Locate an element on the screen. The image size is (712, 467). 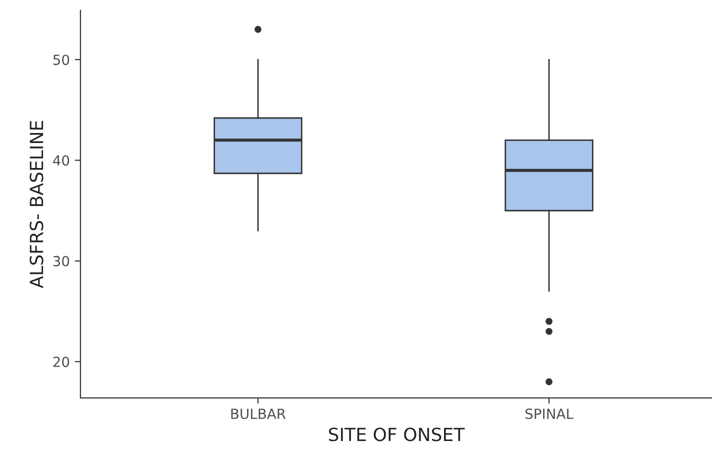
y-tick-label: 40 is located at coordinates (61, 160).